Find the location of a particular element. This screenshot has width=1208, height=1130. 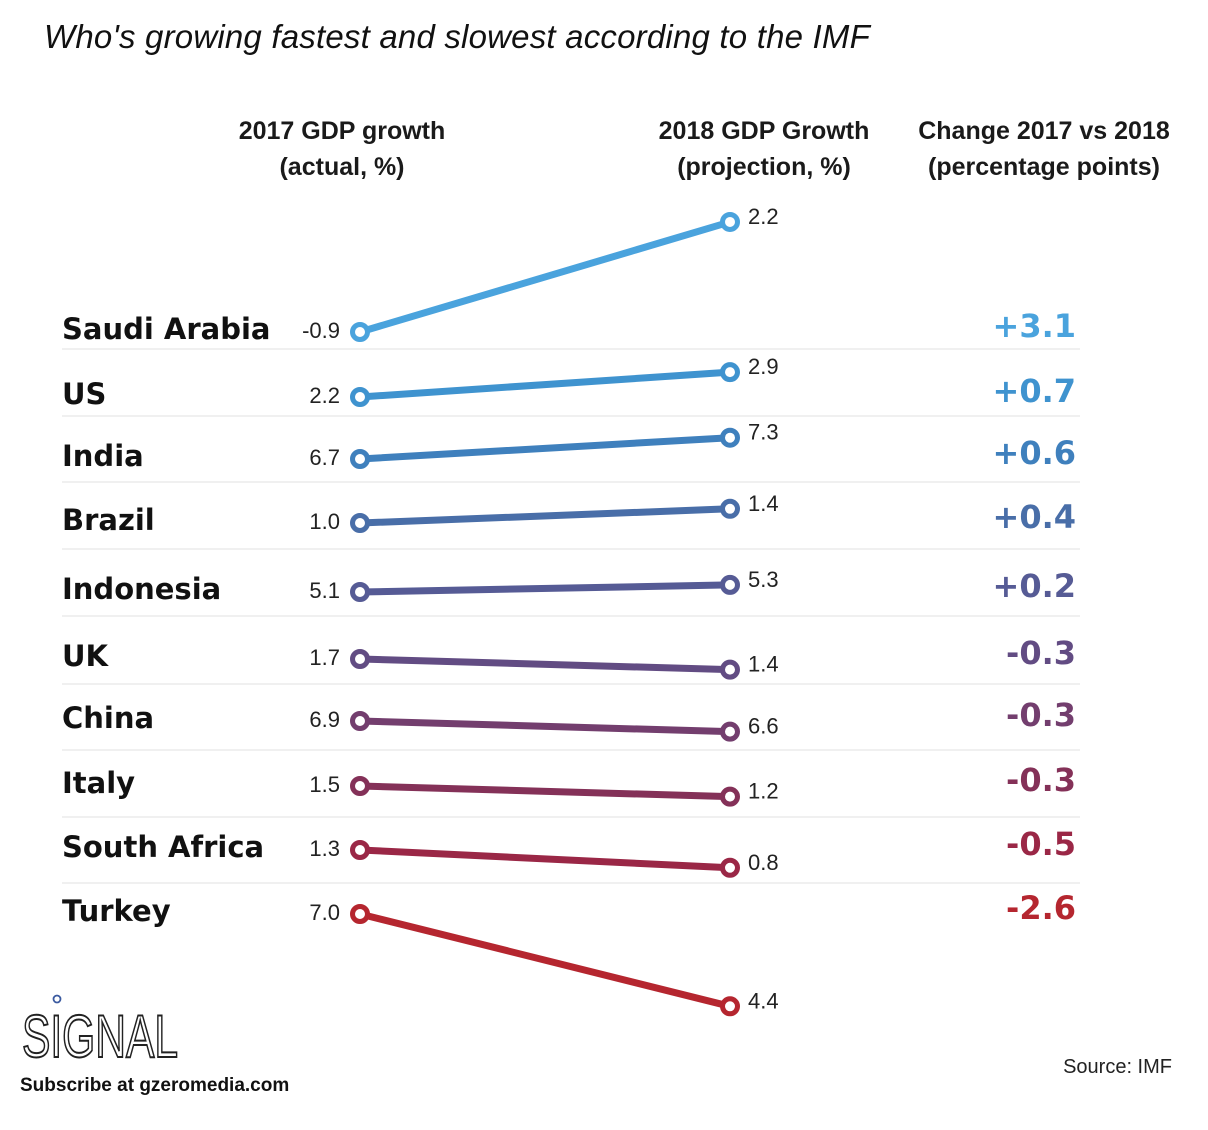

country-label: India is located at coordinates (103, 456).